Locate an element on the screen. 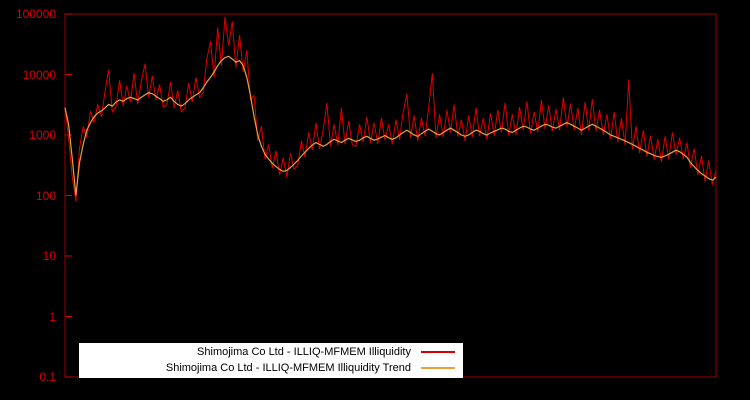  legend-line-trend is located at coordinates (438, 368).